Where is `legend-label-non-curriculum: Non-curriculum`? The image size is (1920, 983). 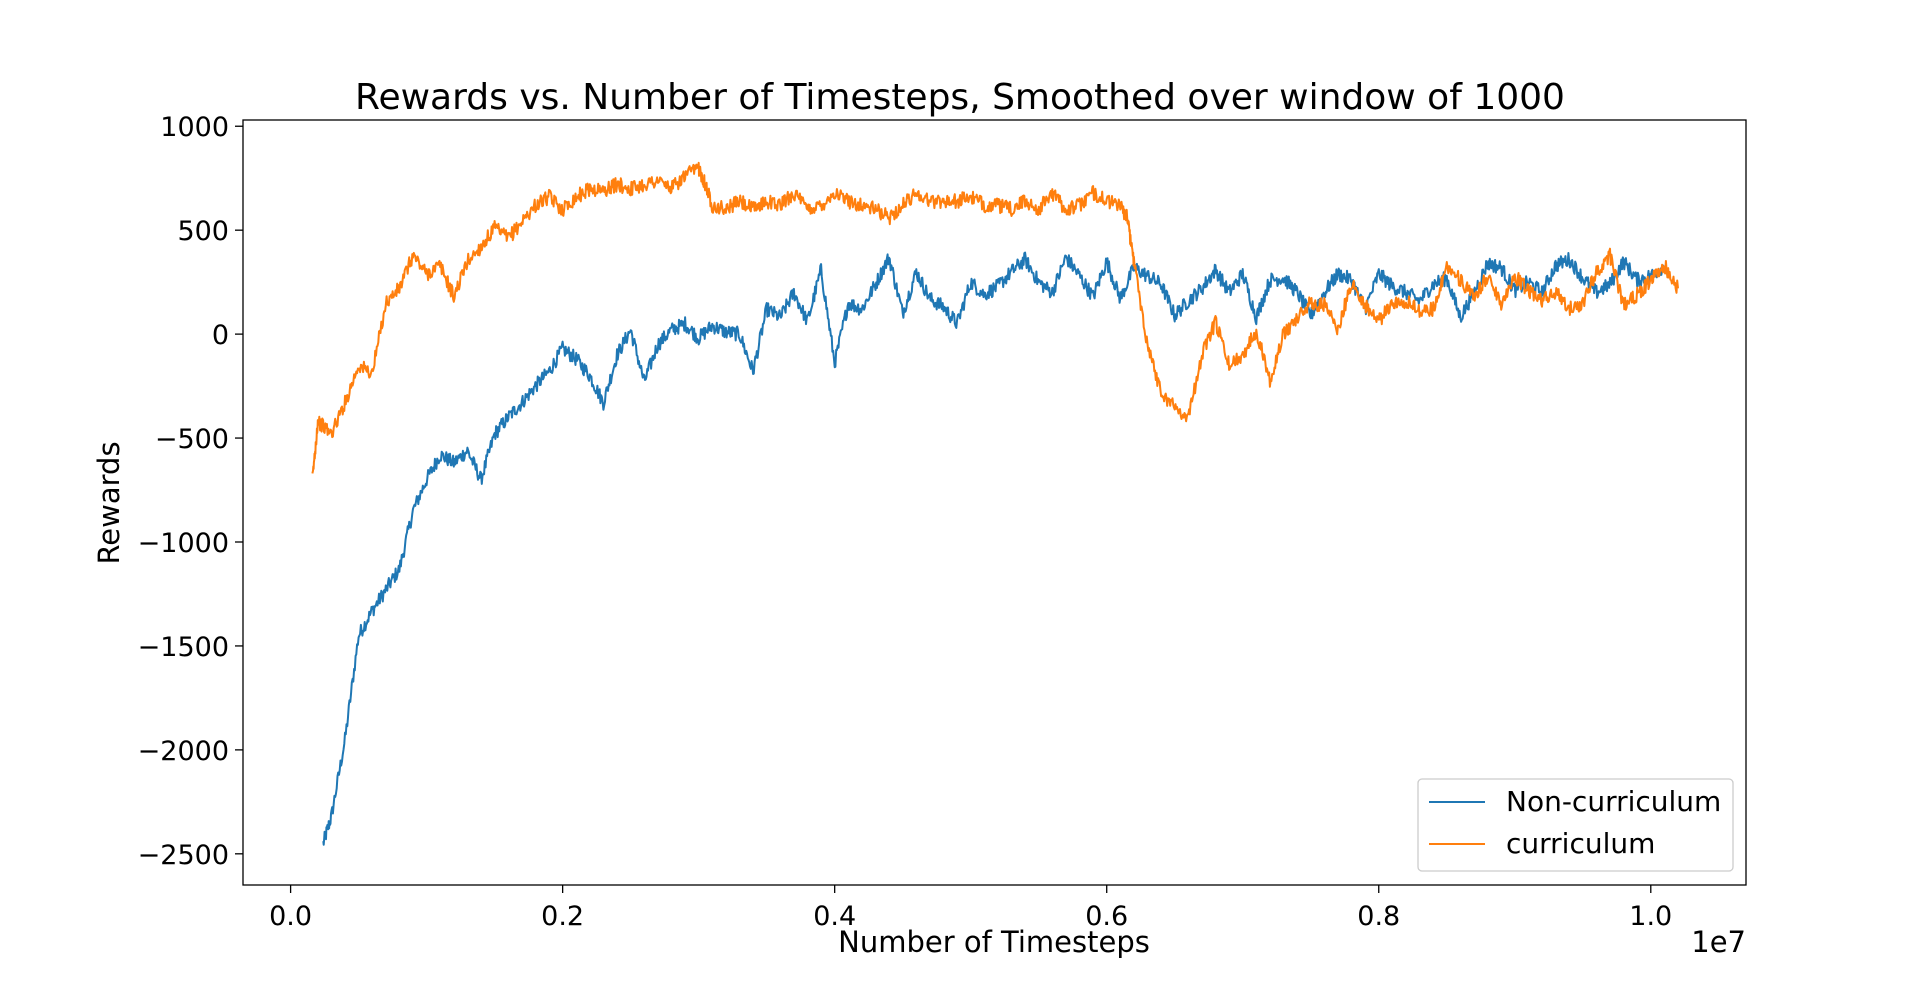 legend-label-non-curriculum: Non-curriculum is located at coordinates (1613, 801).